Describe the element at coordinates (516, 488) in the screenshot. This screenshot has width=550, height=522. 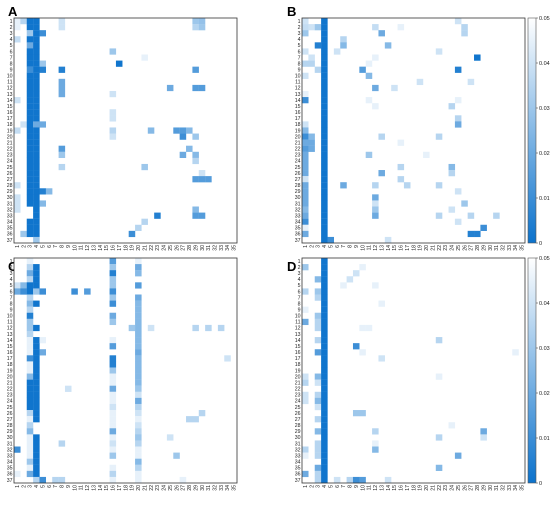
I see `x-tick-label: 34` at that location.